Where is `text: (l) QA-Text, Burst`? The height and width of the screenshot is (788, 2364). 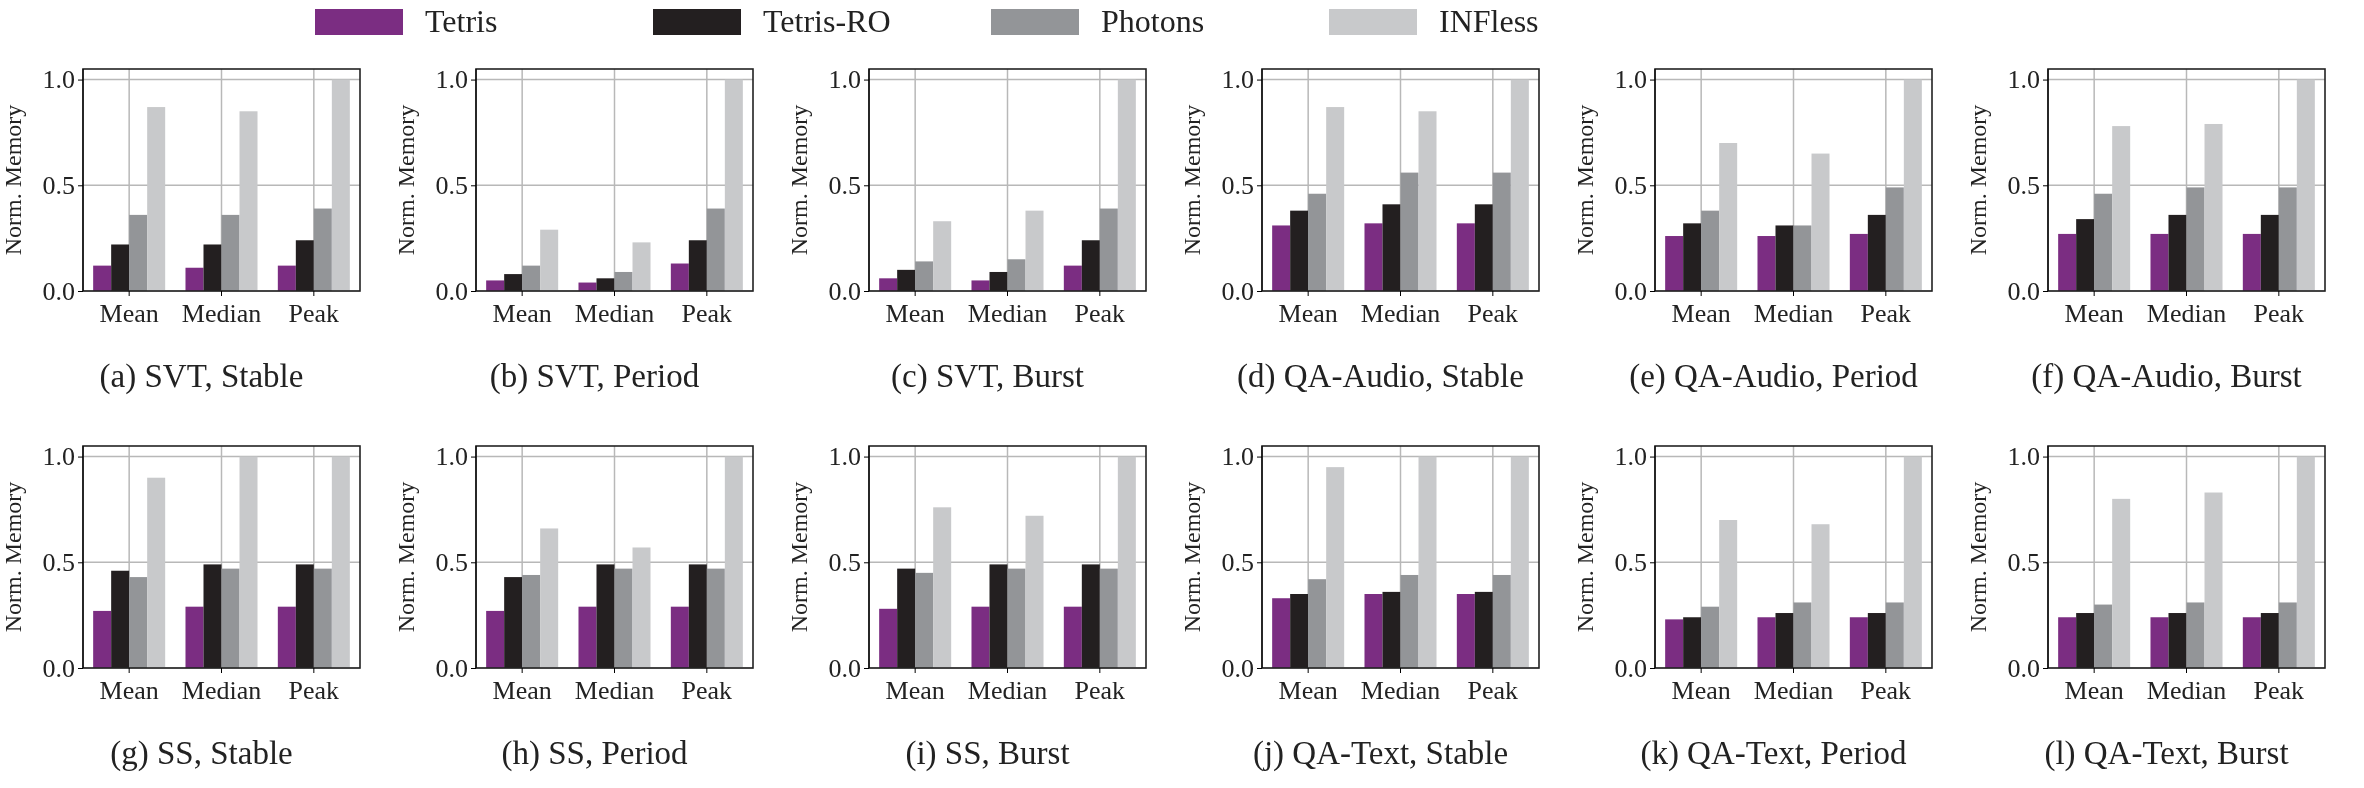 text: (l) QA-Text, Burst is located at coordinates (2166, 753).